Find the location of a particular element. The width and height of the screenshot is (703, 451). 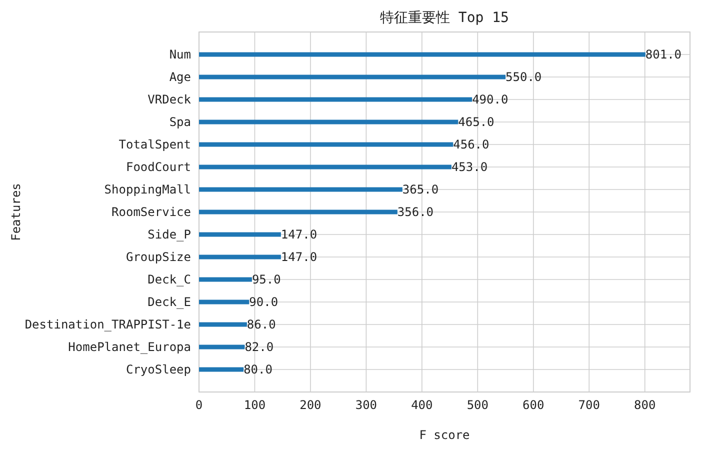

y-tick-label: VRDeck is located at coordinates (170, 99).